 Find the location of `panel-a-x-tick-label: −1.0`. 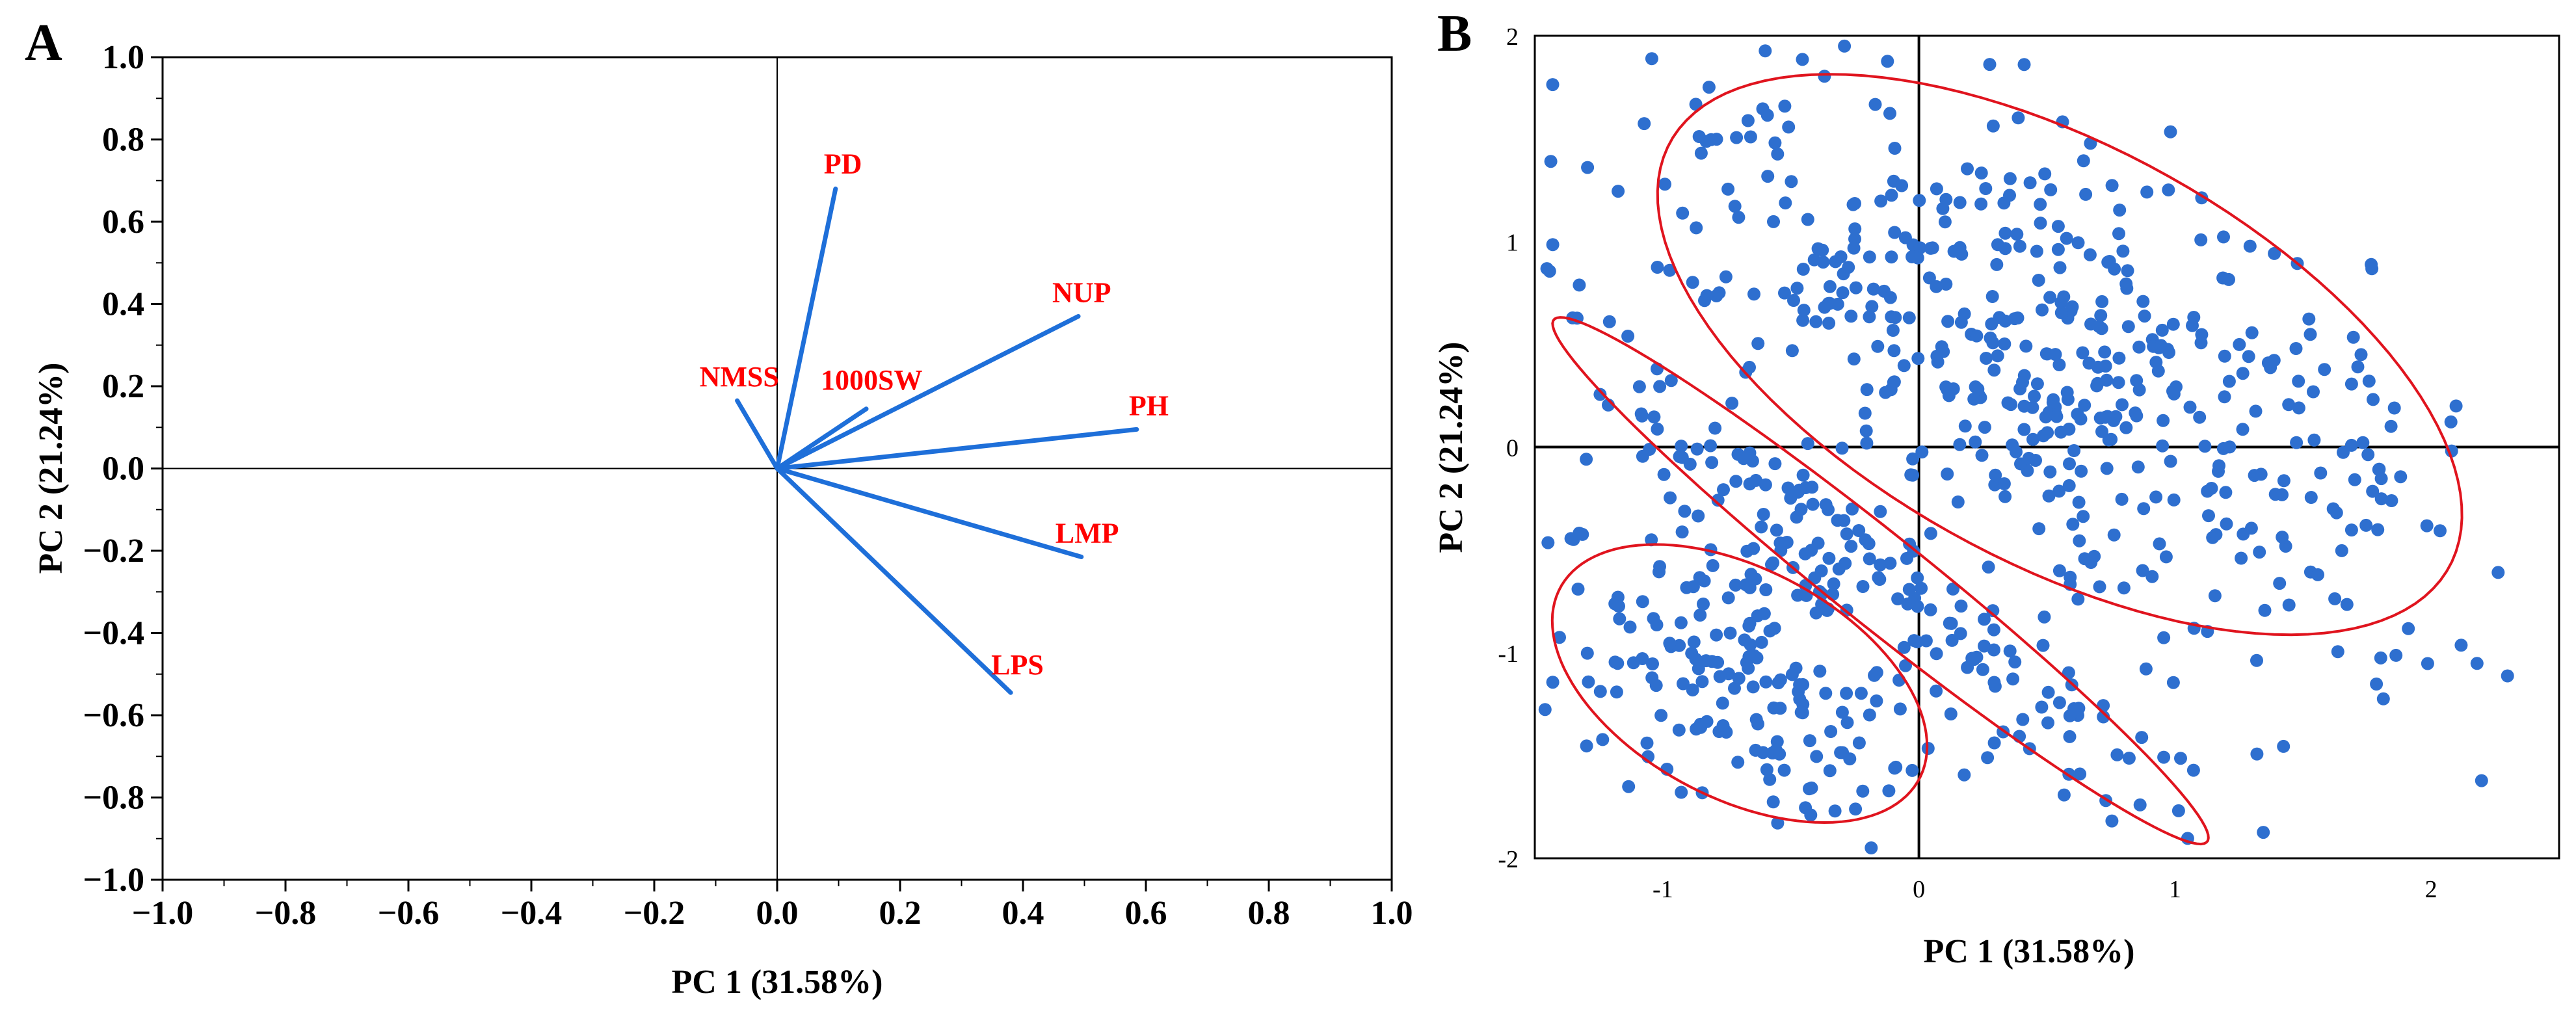

panel-a-x-tick-label: −1.0 is located at coordinates (163, 913).